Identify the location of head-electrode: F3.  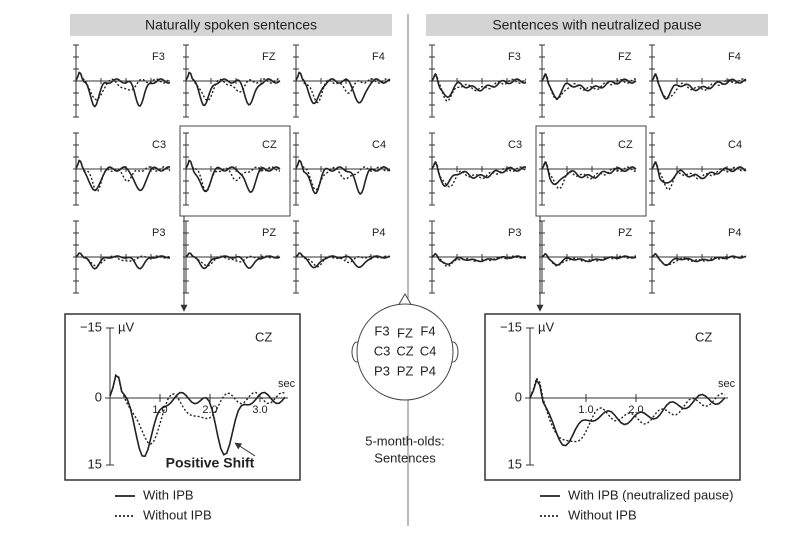
(381, 330).